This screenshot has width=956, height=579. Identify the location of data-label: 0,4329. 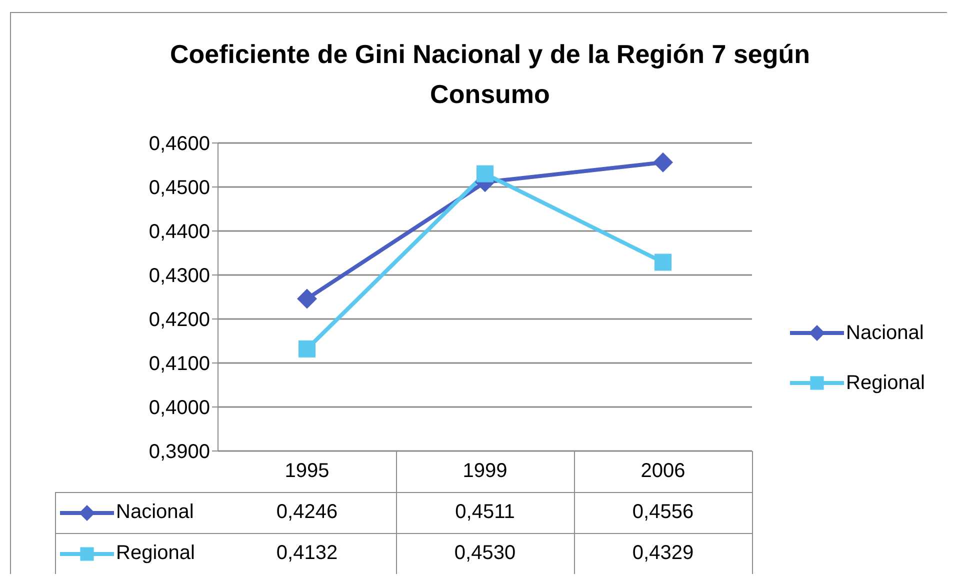
(663, 553).